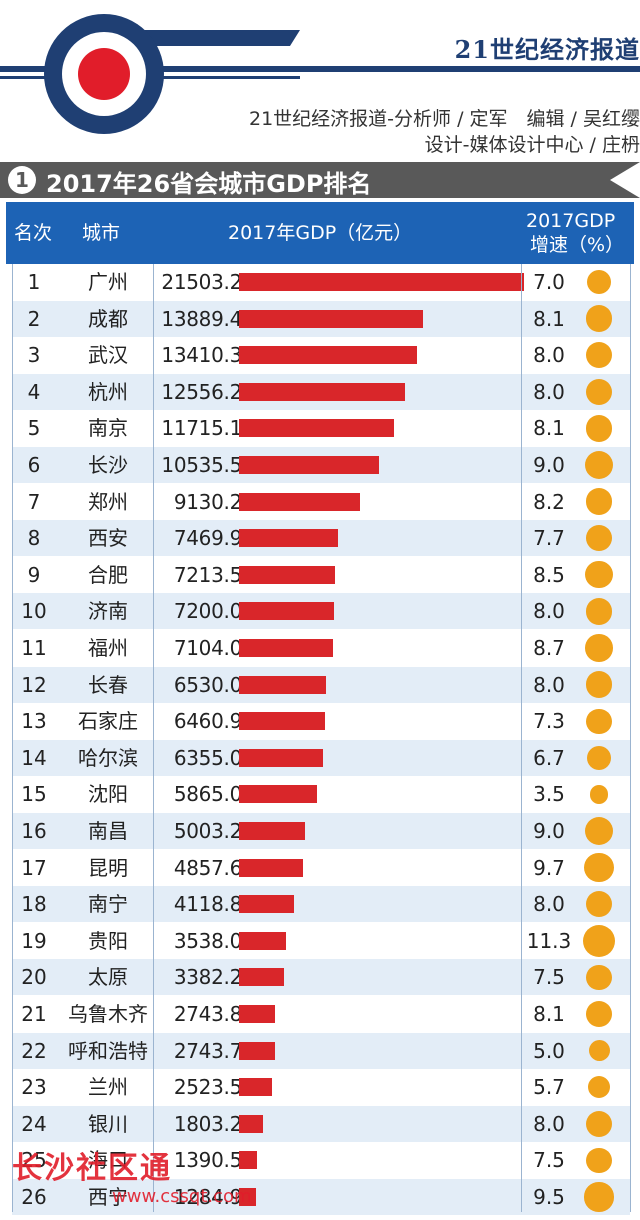 The image size is (640, 1220). I want to click on credit-line-1: 21世纪经济报道-分析师 / 定军 编辑 / 吴红缨, so click(444, 119).